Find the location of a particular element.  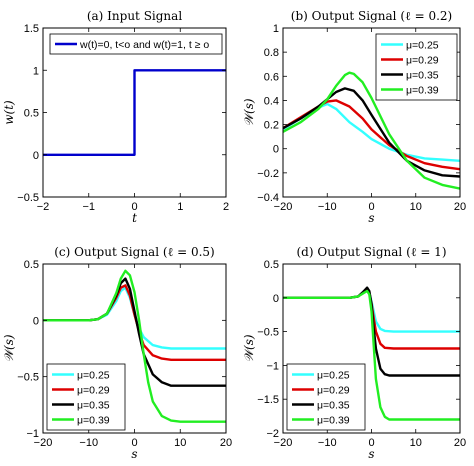

y-tick-label: −0.2 is located at coordinates (268, 174).